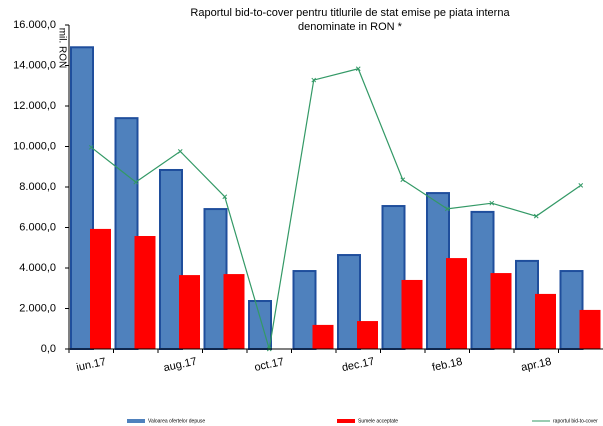  I want to click on y-tick-label: 12.000,0, so click(34, 106).